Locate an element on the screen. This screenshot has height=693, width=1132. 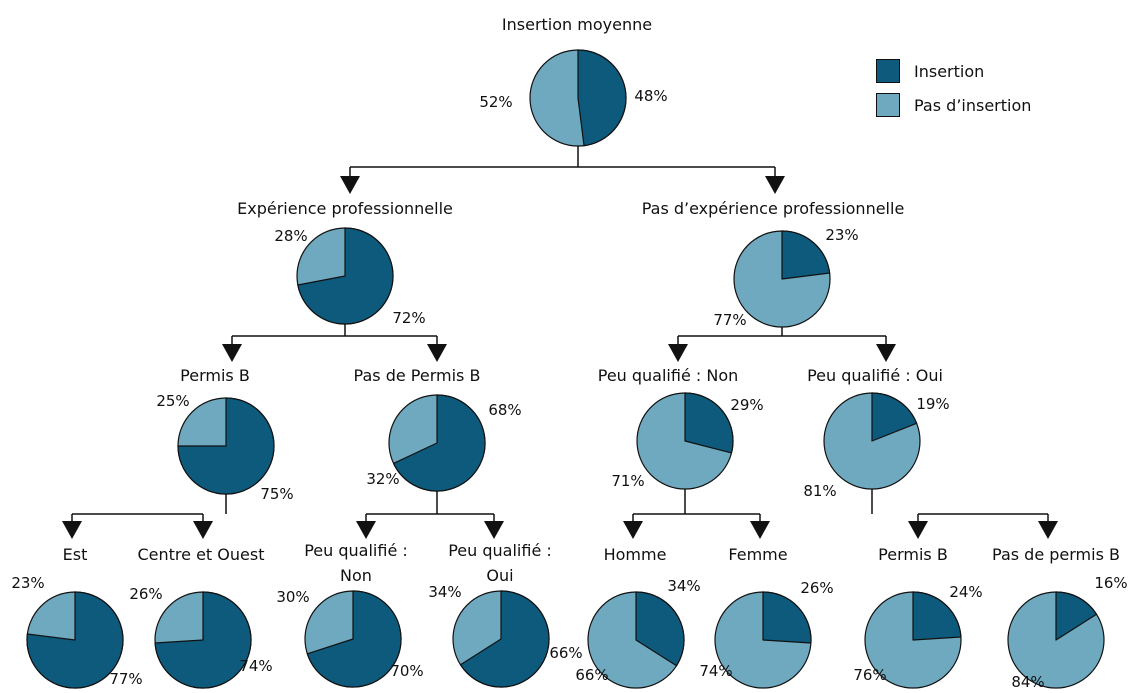
legend-item-insertion: Insertion is located at coordinates (953, 71).